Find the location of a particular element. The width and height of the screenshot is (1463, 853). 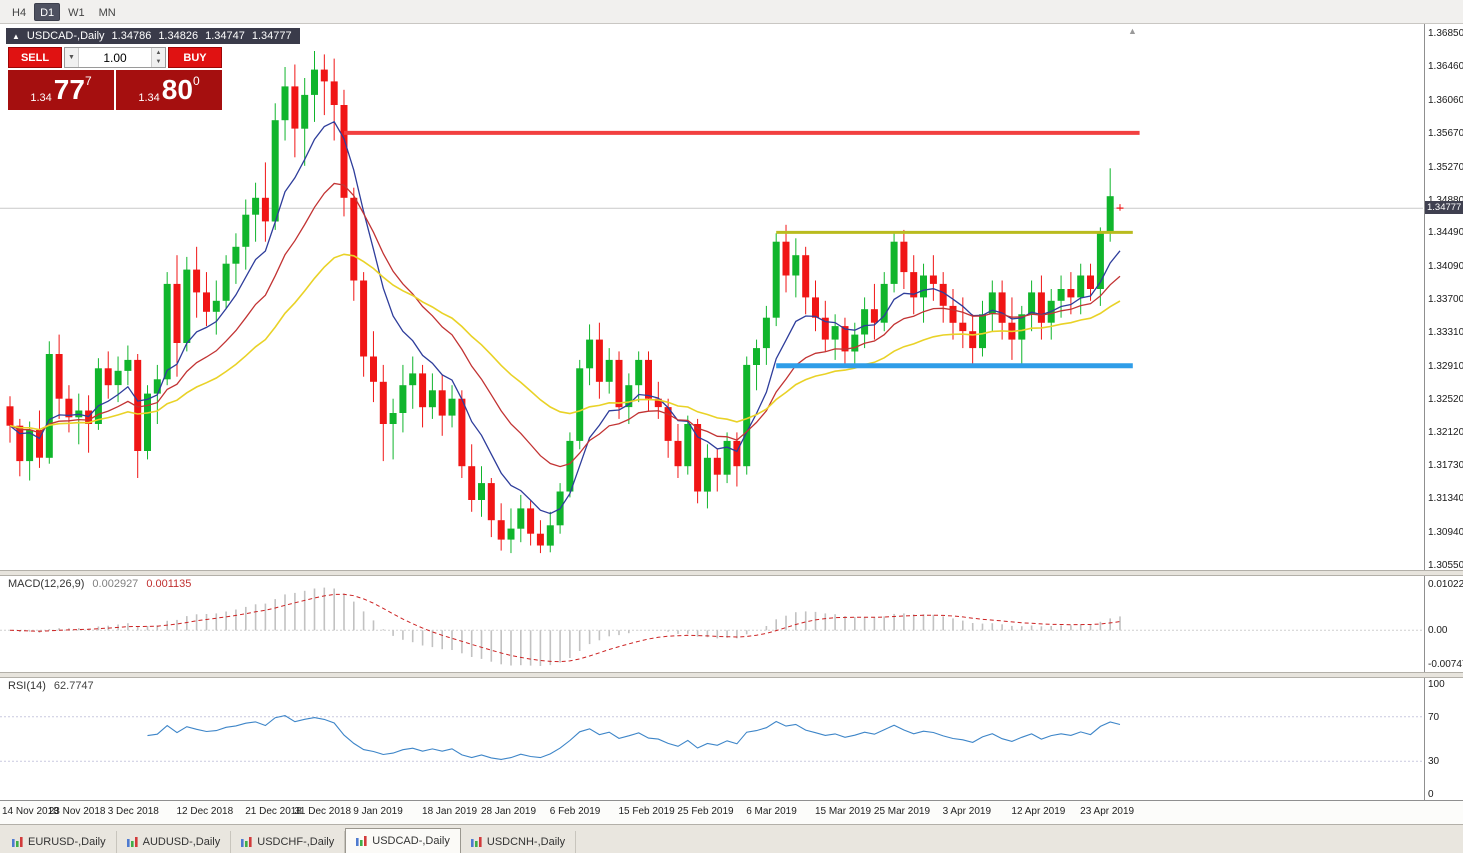

sell-price-display: 1.34 77 7 is located at coordinates (61, 90).